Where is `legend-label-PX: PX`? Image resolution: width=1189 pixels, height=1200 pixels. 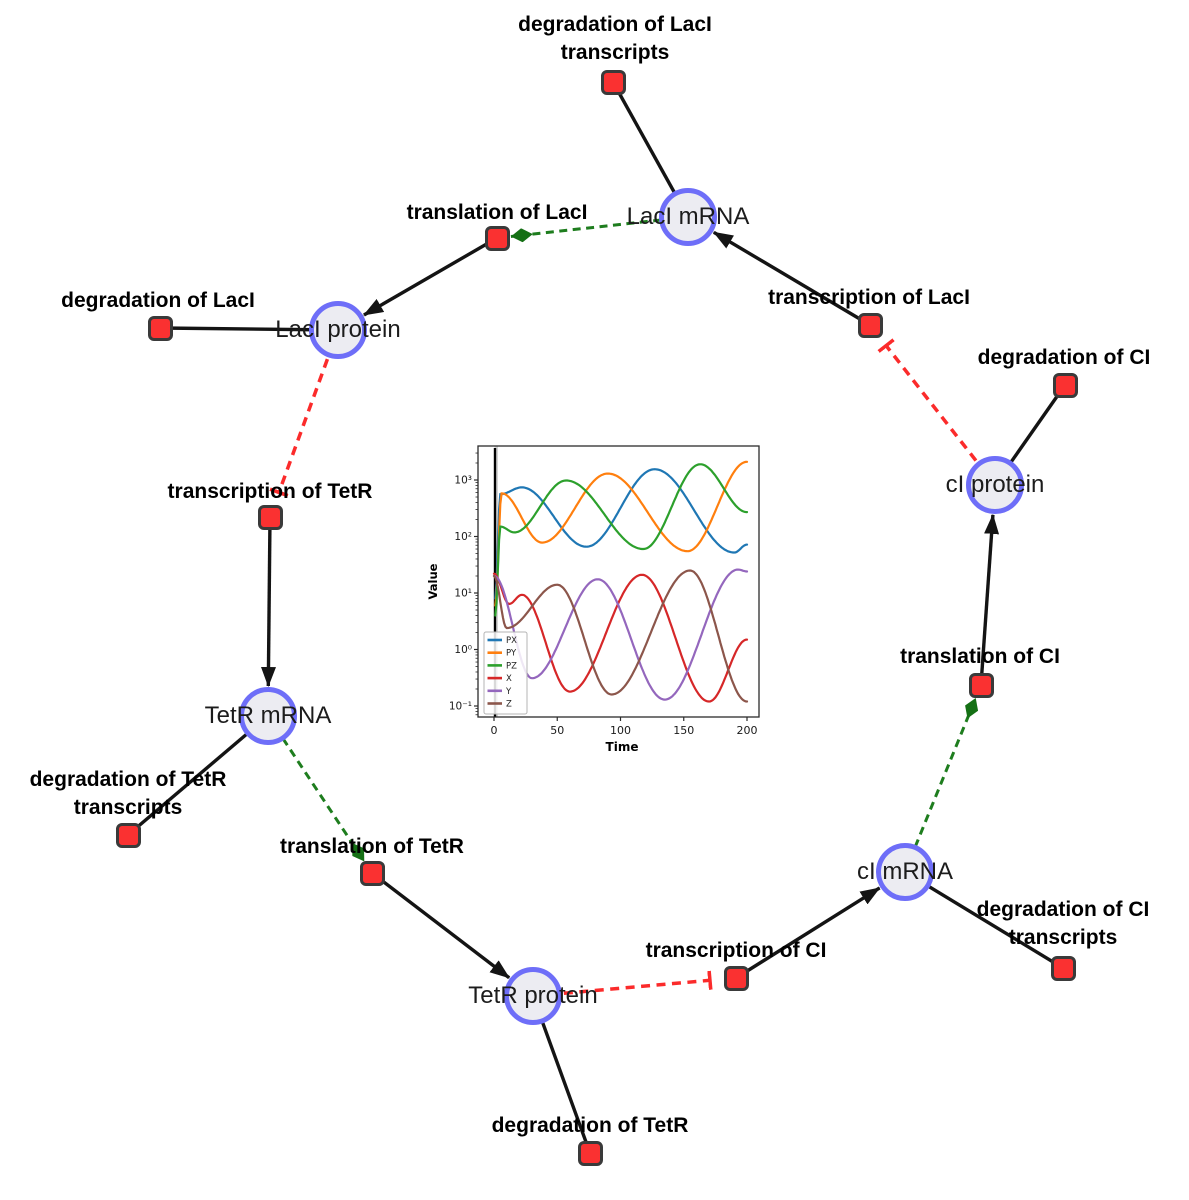
legend-label-PX: PX is located at coordinates (511, 641).